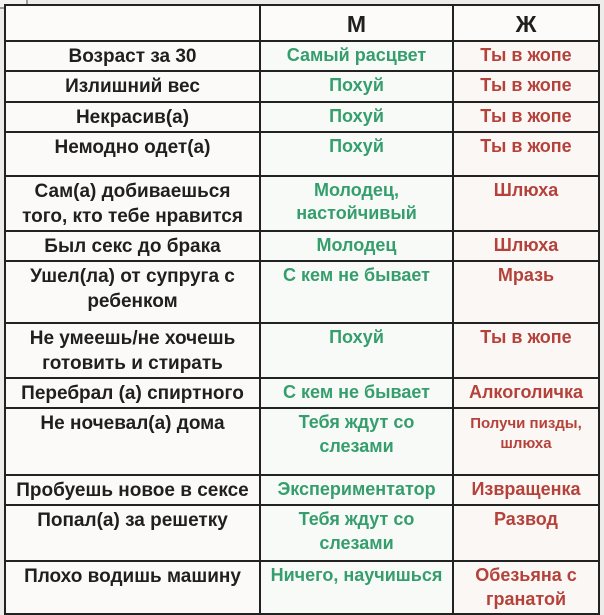 Image resolution: width=604 pixels, height=615 pixels. I want to click on behavior-cell: Излишний вес, so click(132, 86).